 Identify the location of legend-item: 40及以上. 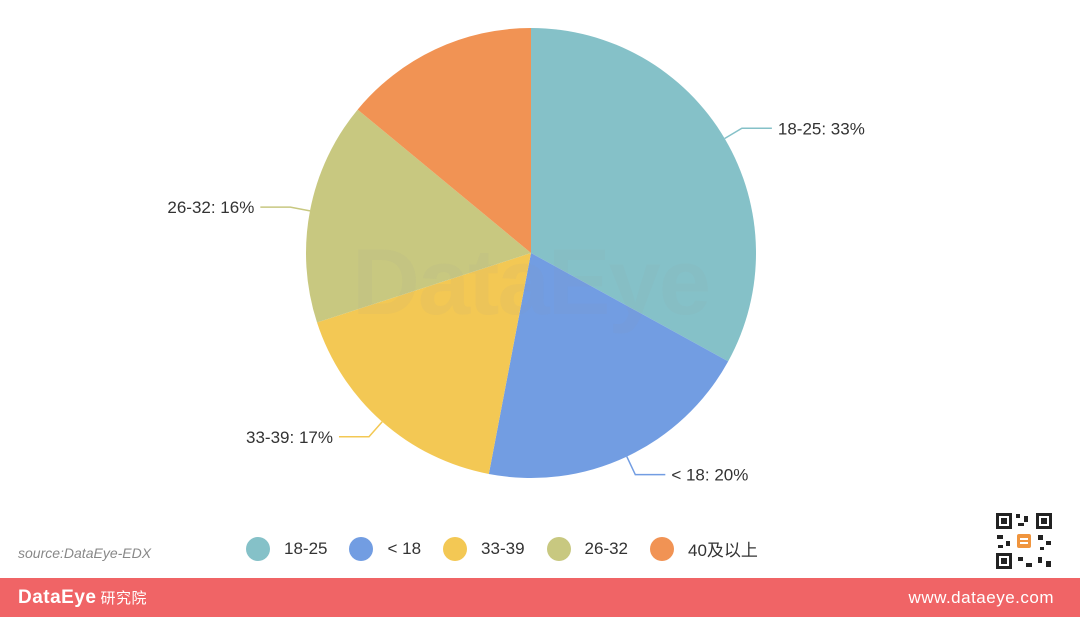
(704, 548).